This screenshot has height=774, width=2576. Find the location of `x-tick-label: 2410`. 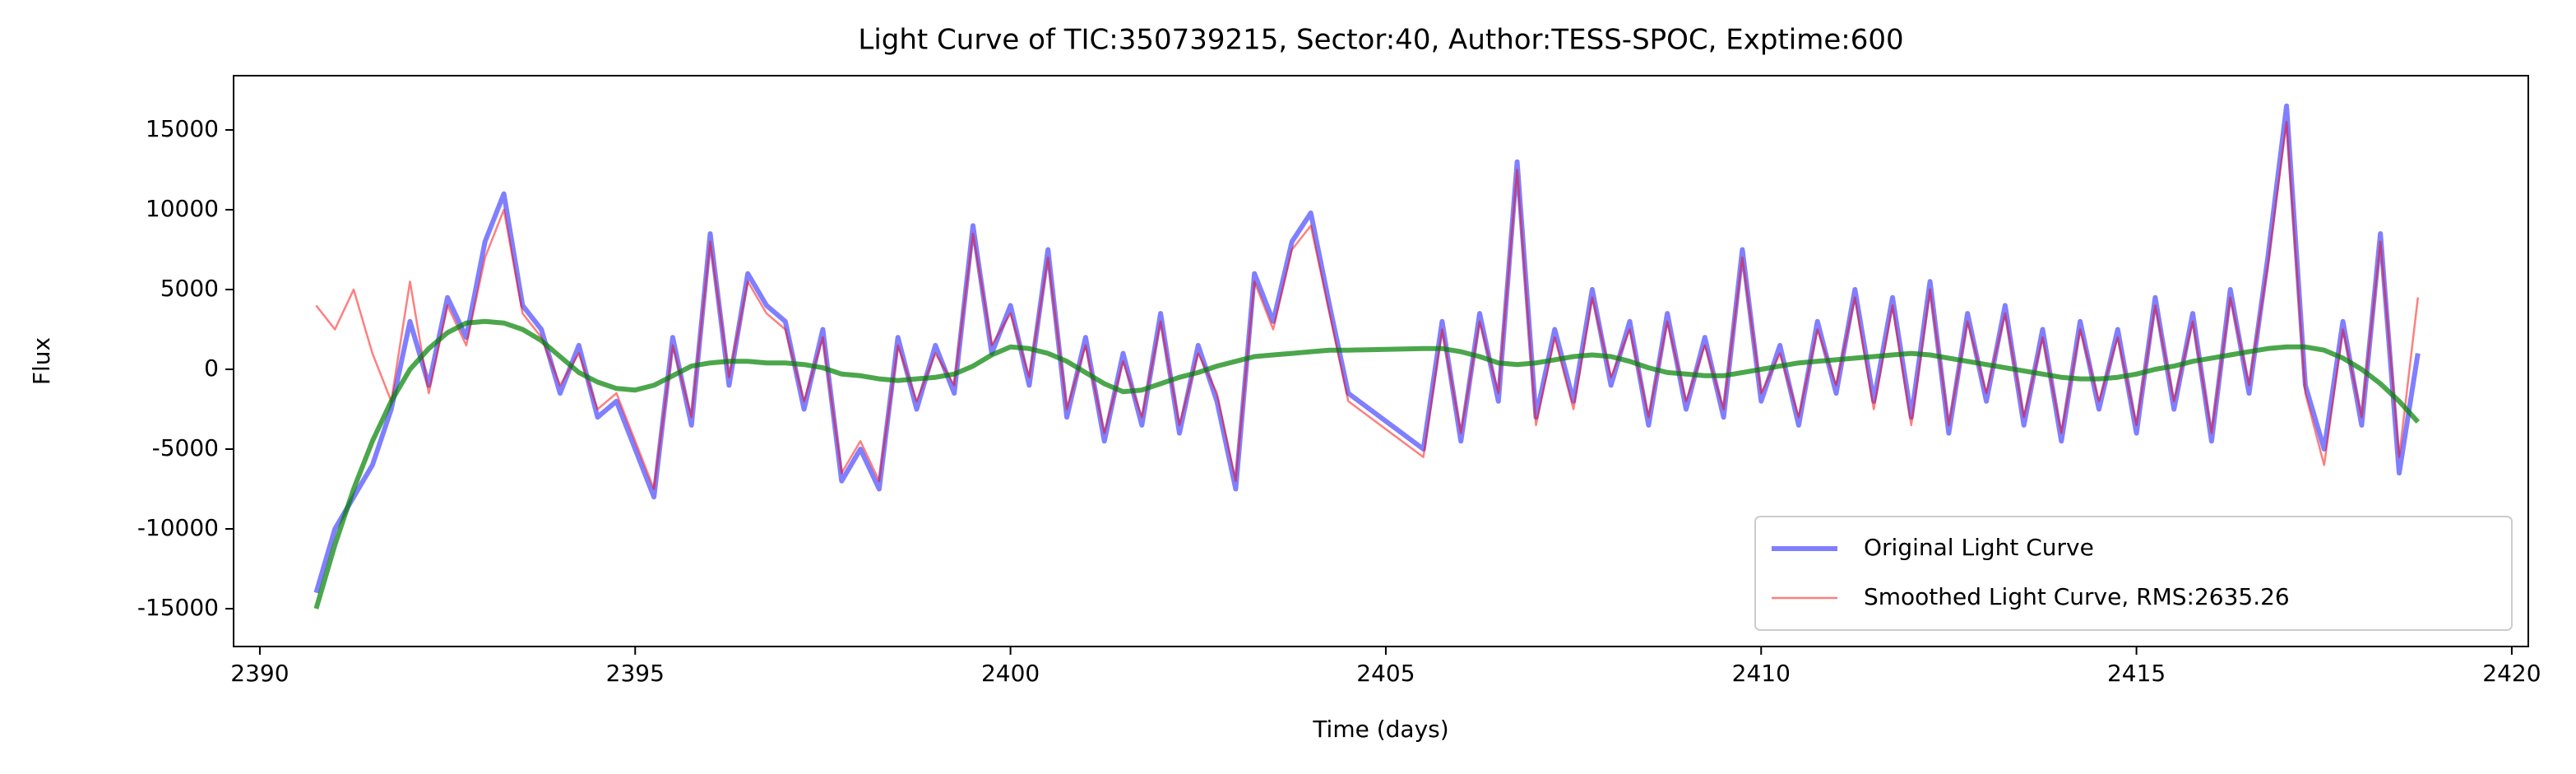

x-tick-label: 2410 is located at coordinates (1761, 673).